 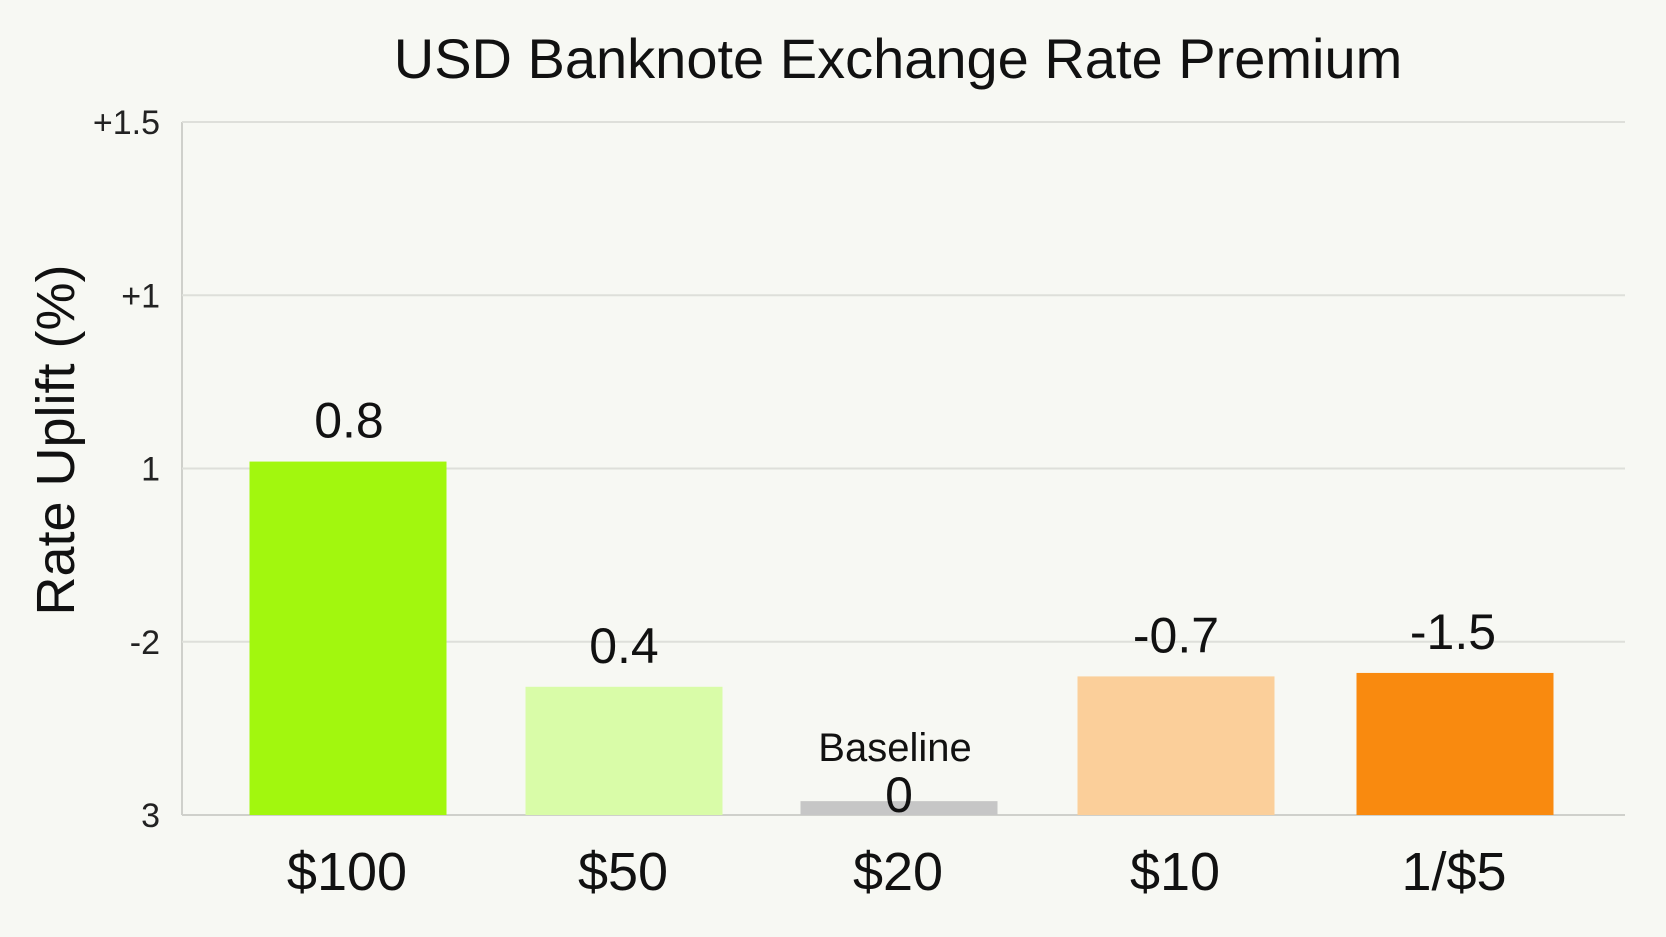 What do you see at coordinates (347, 872) in the screenshot?
I see `x-tick-label-0: $100` at bounding box center [347, 872].